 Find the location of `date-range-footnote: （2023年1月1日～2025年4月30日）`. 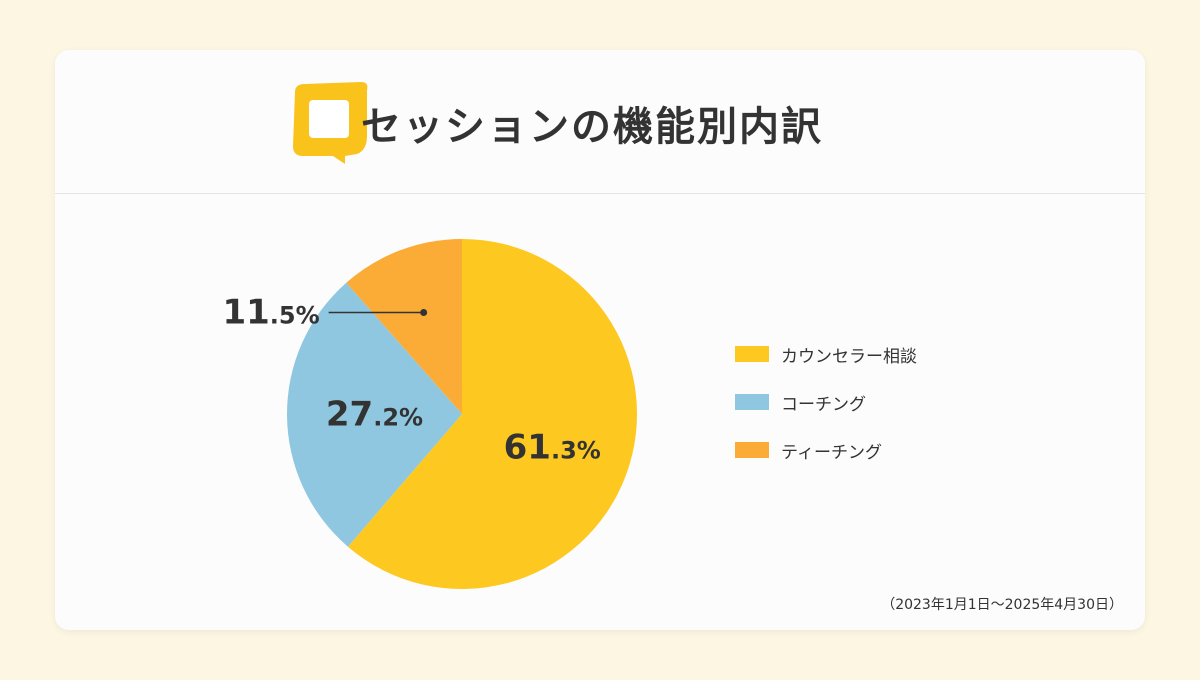

date-range-footnote: （2023年1月1日～2025年4月30日） is located at coordinates (1002, 605).